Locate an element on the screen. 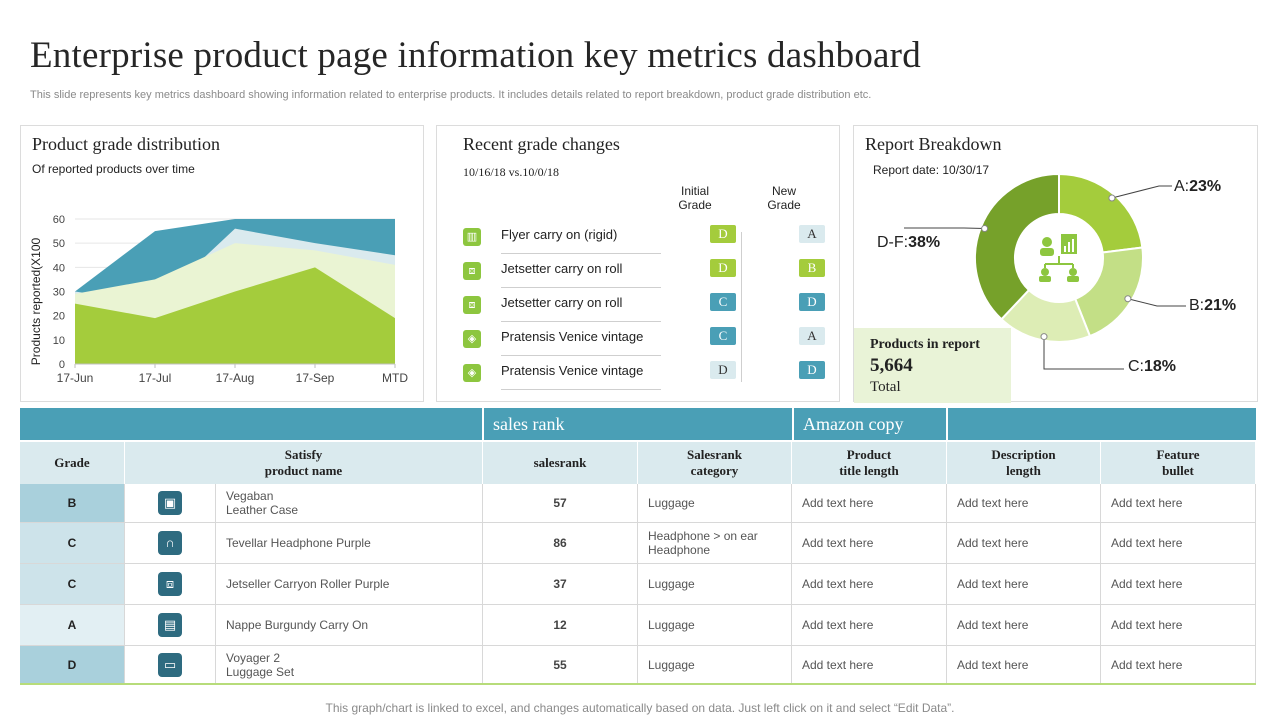  products-in-report-value: 5,664 is located at coordinates (891, 365).